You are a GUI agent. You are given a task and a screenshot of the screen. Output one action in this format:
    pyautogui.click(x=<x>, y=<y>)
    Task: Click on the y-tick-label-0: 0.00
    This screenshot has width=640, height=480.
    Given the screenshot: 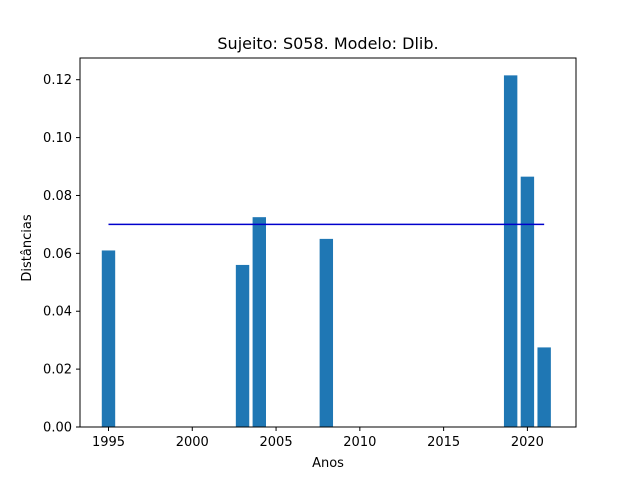 What is the action you would take?
    pyautogui.click(x=57, y=428)
    